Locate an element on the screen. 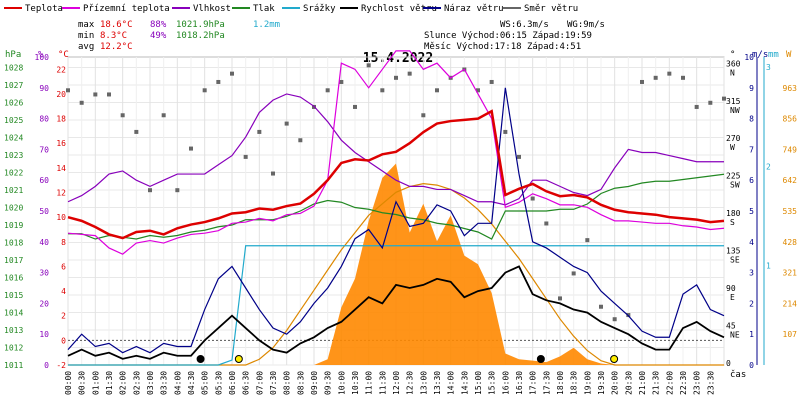 This screenshot has width=800, height=400. tick-time-41: 20:30 is located at coordinates (628, 383).